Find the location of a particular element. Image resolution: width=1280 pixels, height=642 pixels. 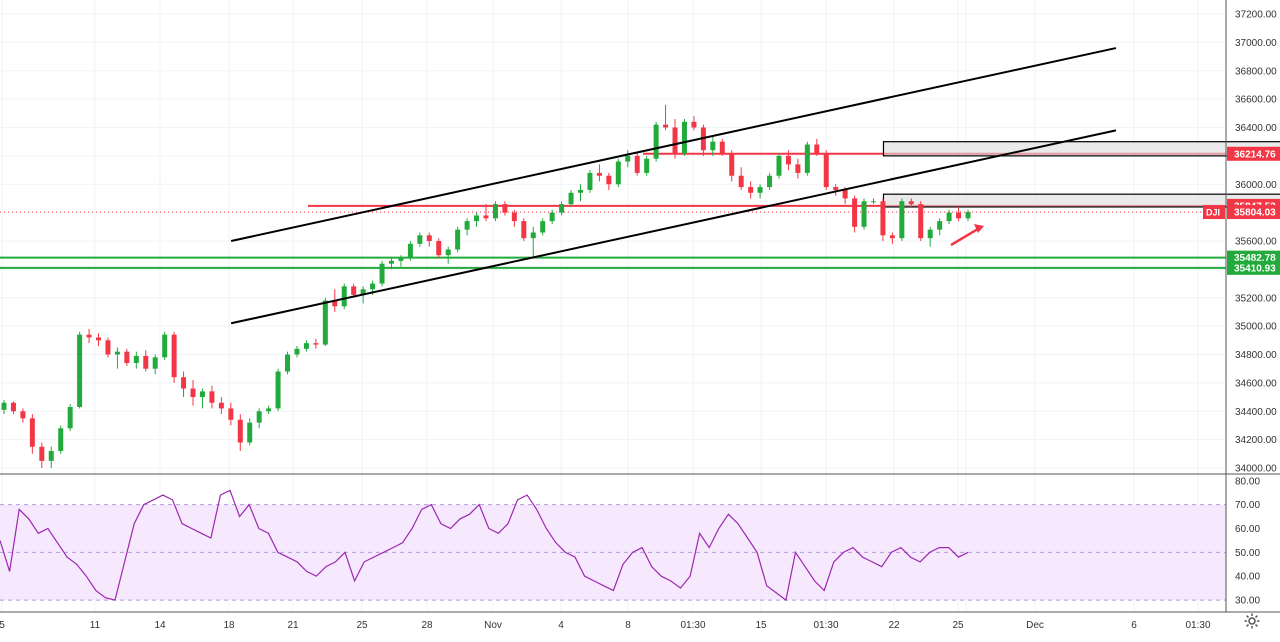

rsi-line is located at coordinates (484, 545).